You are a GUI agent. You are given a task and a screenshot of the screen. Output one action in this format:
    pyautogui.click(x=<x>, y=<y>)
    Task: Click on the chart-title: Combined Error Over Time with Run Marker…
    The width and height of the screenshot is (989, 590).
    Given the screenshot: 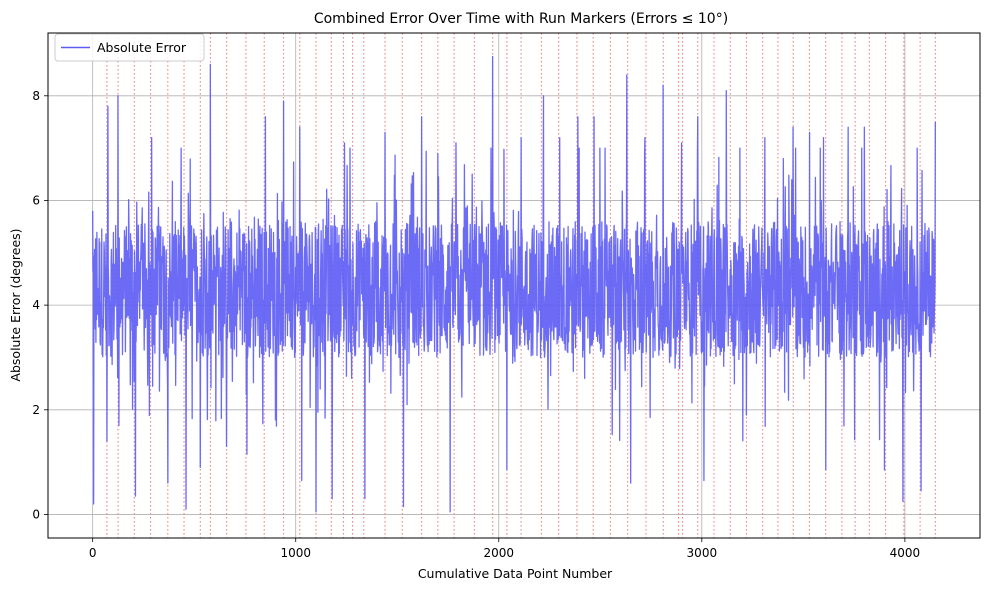 What is the action you would take?
    pyautogui.click(x=521, y=19)
    